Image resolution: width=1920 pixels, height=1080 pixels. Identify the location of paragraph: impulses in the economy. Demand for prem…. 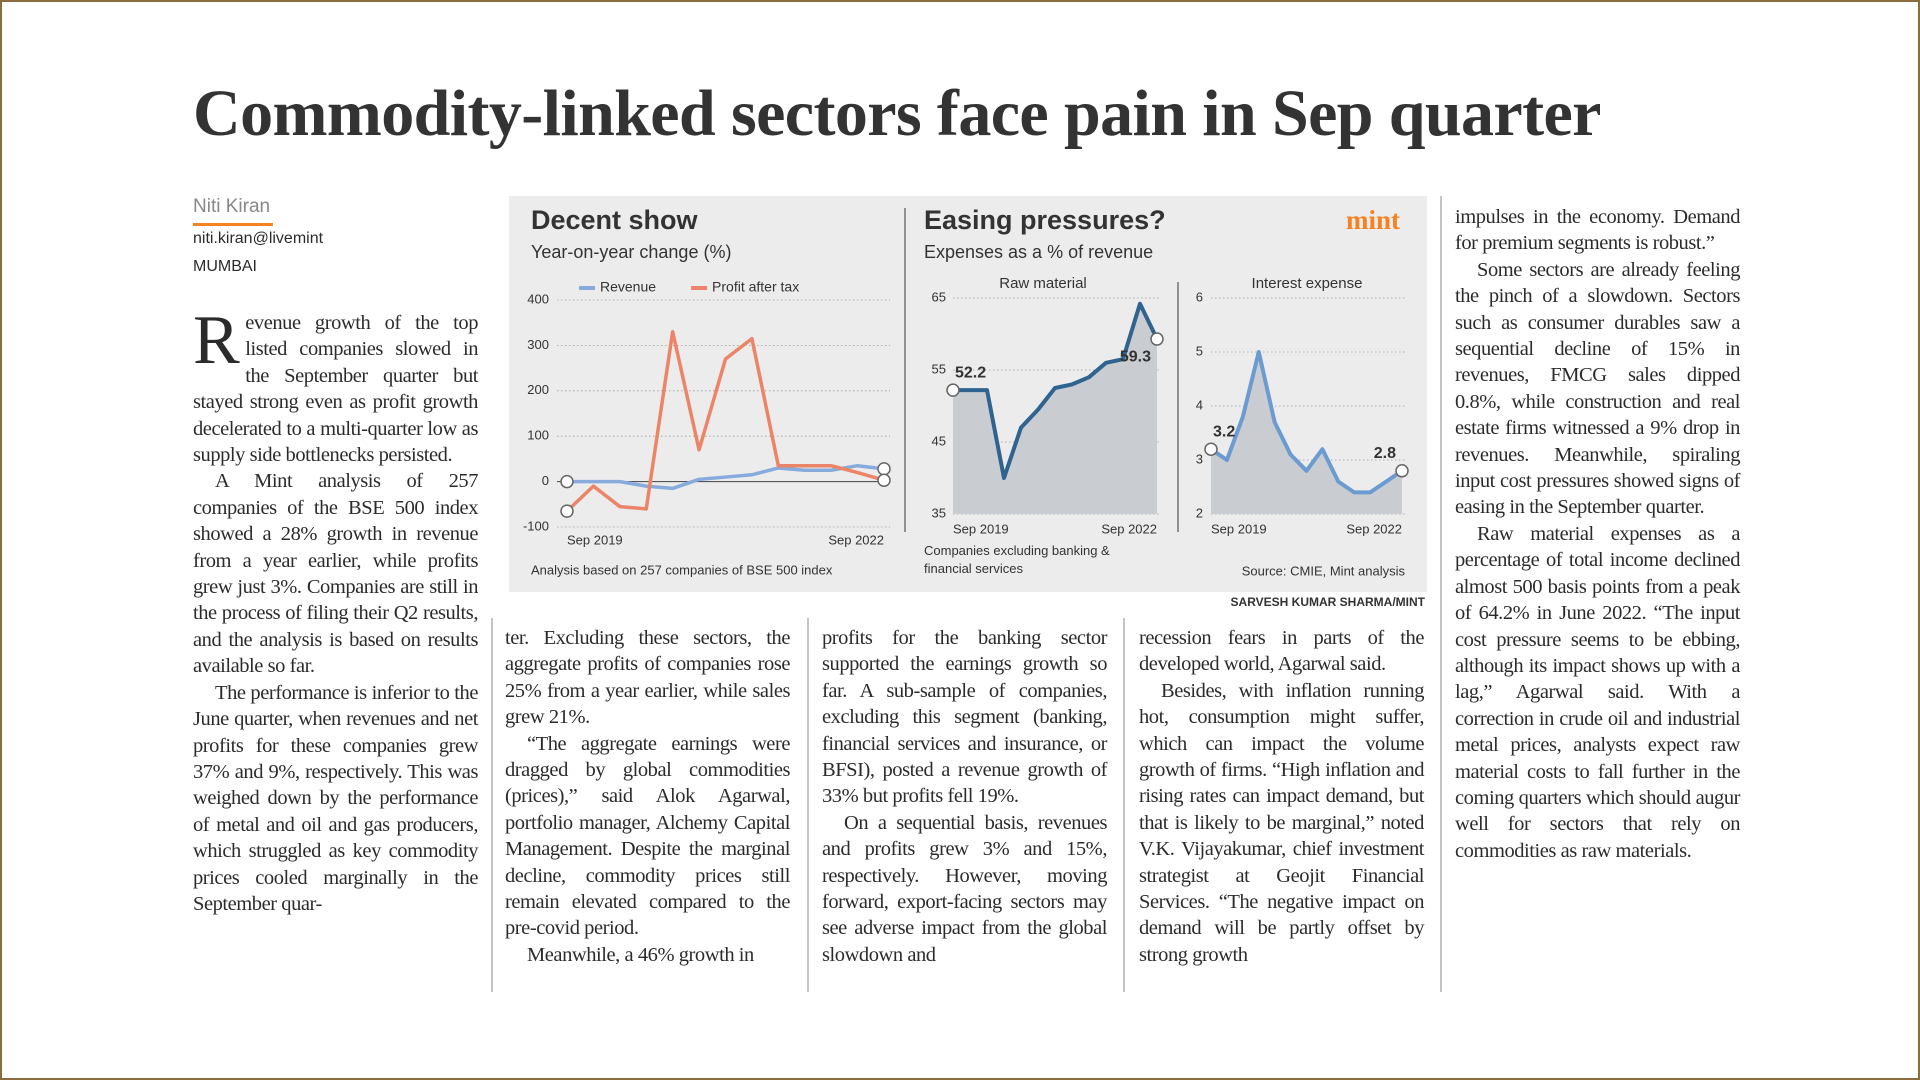
(1597, 230).